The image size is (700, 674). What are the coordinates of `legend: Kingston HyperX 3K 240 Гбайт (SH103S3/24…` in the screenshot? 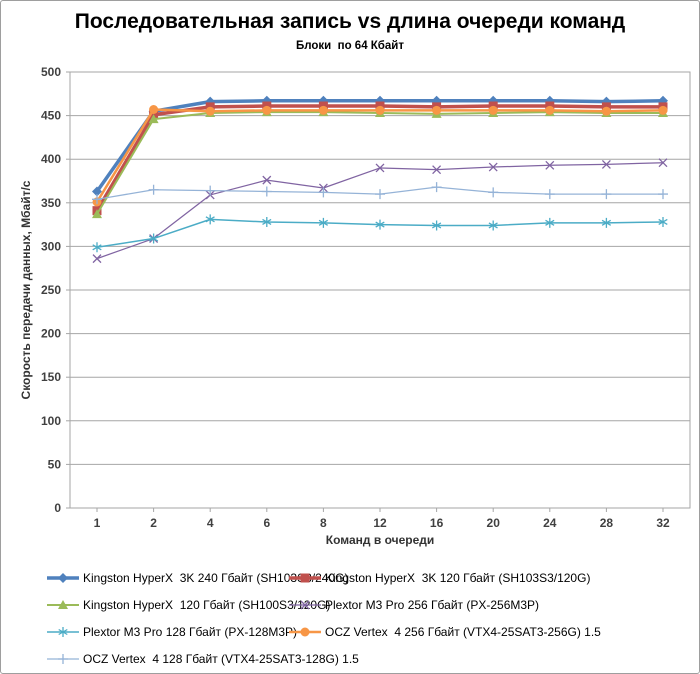 It's located at (371, 618).